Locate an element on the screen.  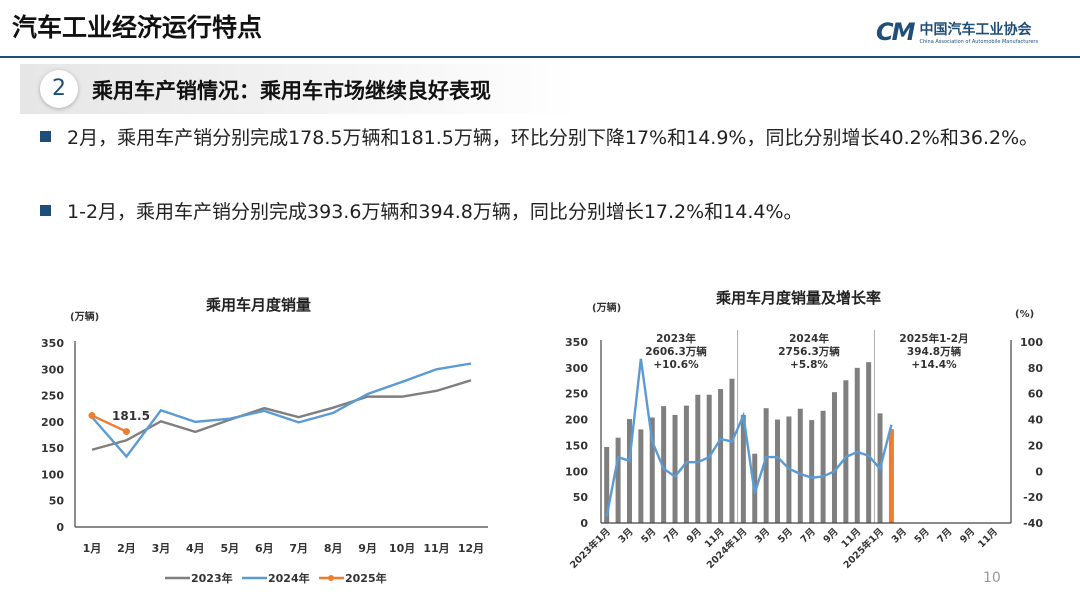
y2-tick-label: 80 is located at coordinates (1036, 368).